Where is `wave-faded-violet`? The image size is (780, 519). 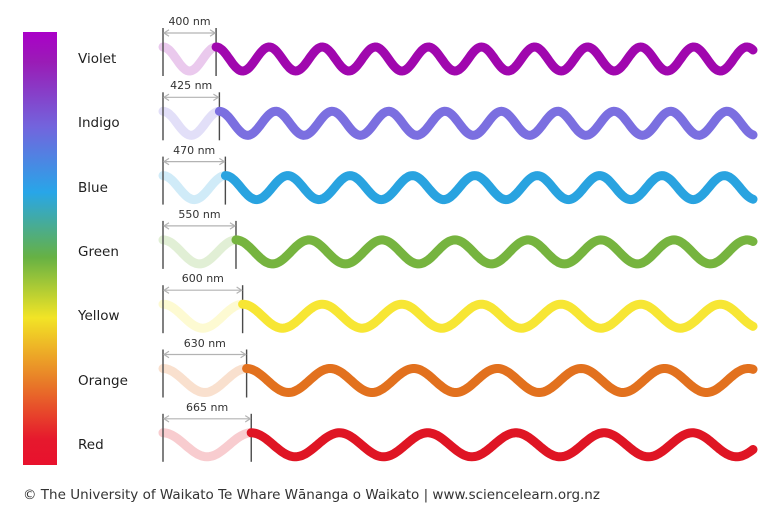 wave-faded-violet is located at coordinates (189, 59).